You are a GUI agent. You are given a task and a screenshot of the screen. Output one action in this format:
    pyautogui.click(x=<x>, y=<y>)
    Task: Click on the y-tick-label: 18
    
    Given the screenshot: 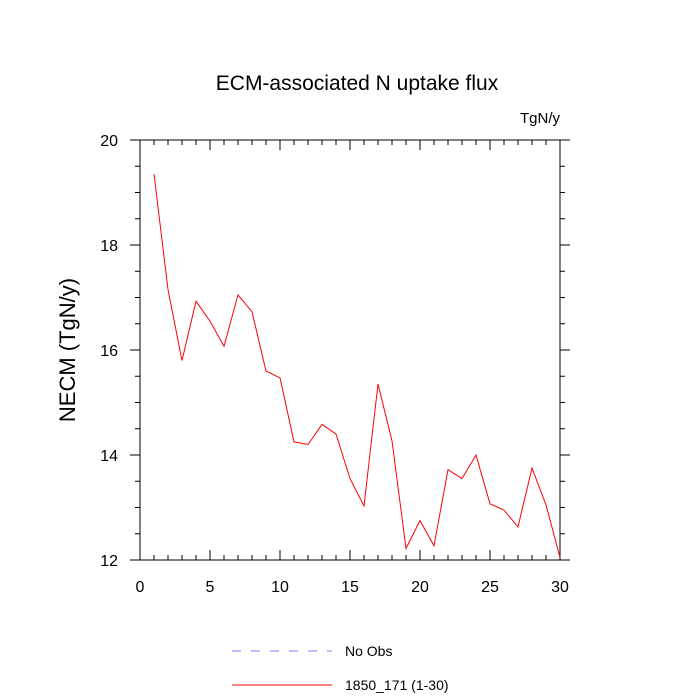 What is the action you would take?
    pyautogui.click(x=109, y=246)
    